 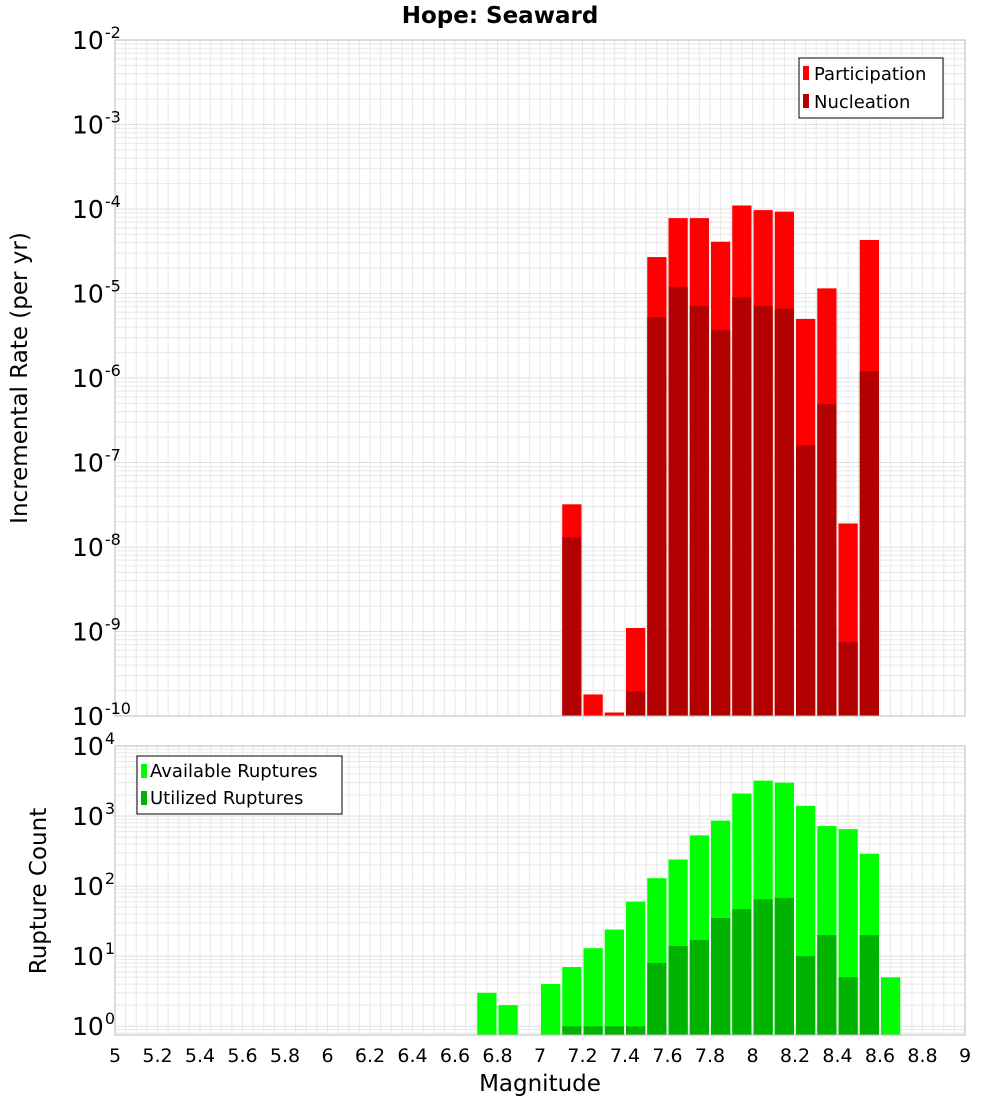 I want to click on x-tick-label: 5.8, so click(x=285, y=1056).